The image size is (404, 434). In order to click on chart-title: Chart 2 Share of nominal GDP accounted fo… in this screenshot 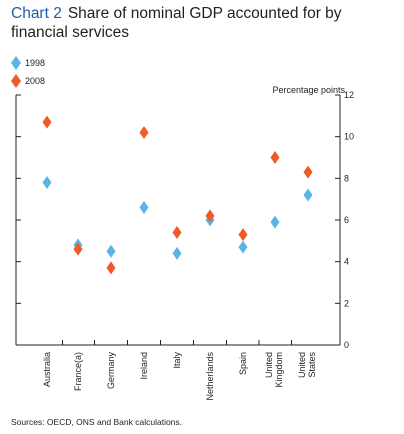, I will do `click(203, 23)`.